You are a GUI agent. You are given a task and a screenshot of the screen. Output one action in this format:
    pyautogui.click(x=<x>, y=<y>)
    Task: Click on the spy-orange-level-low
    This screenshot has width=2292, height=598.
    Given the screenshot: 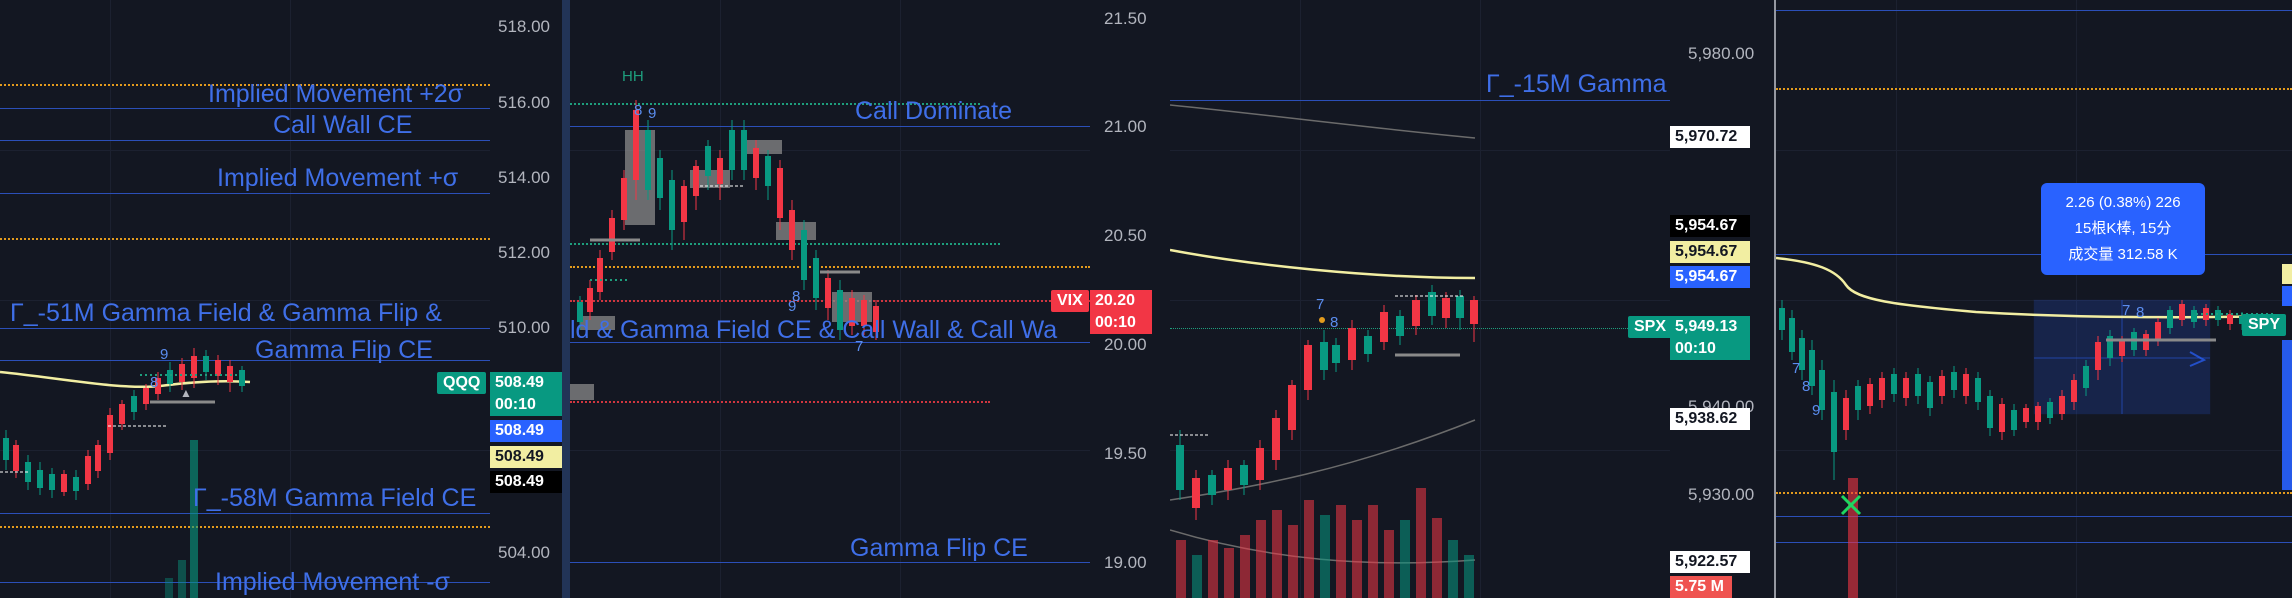 What is the action you would take?
    pyautogui.click(x=2034, y=493)
    